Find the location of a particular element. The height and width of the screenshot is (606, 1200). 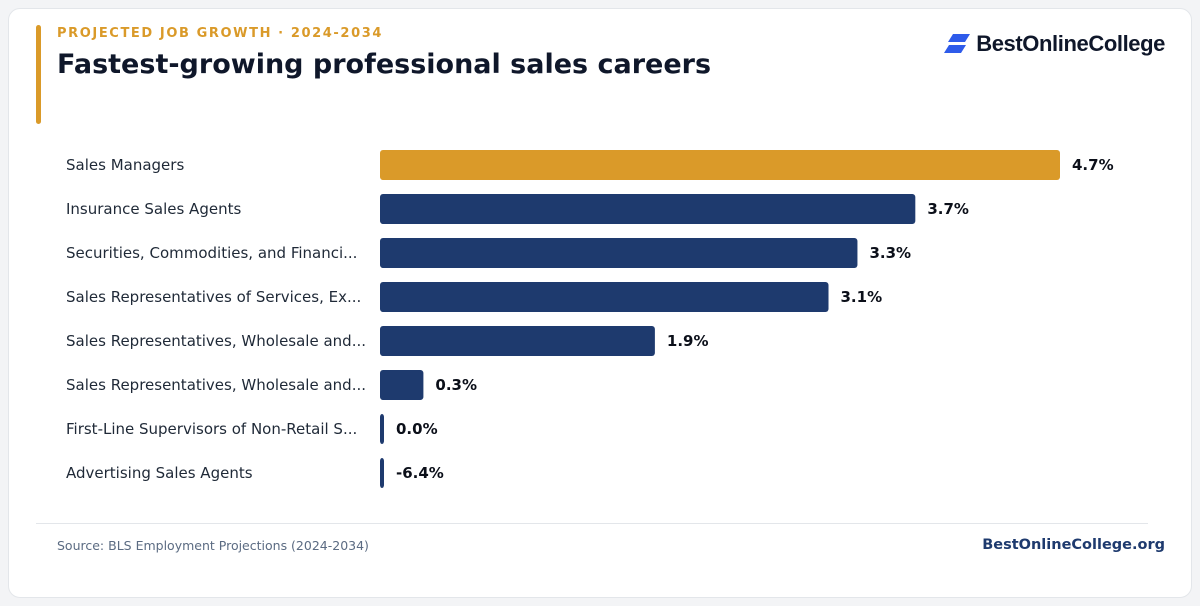

value-label: 0.0% is located at coordinates (417, 429).